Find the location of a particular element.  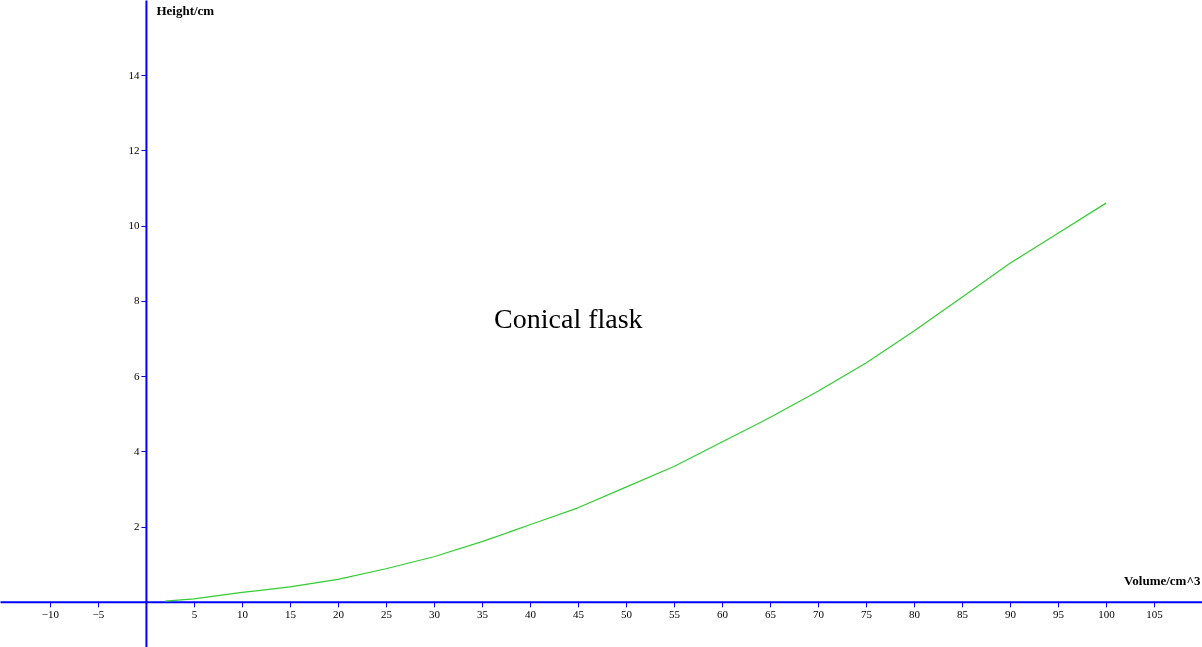

y-axis-title: Height/cm is located at coordinates (185, 10).